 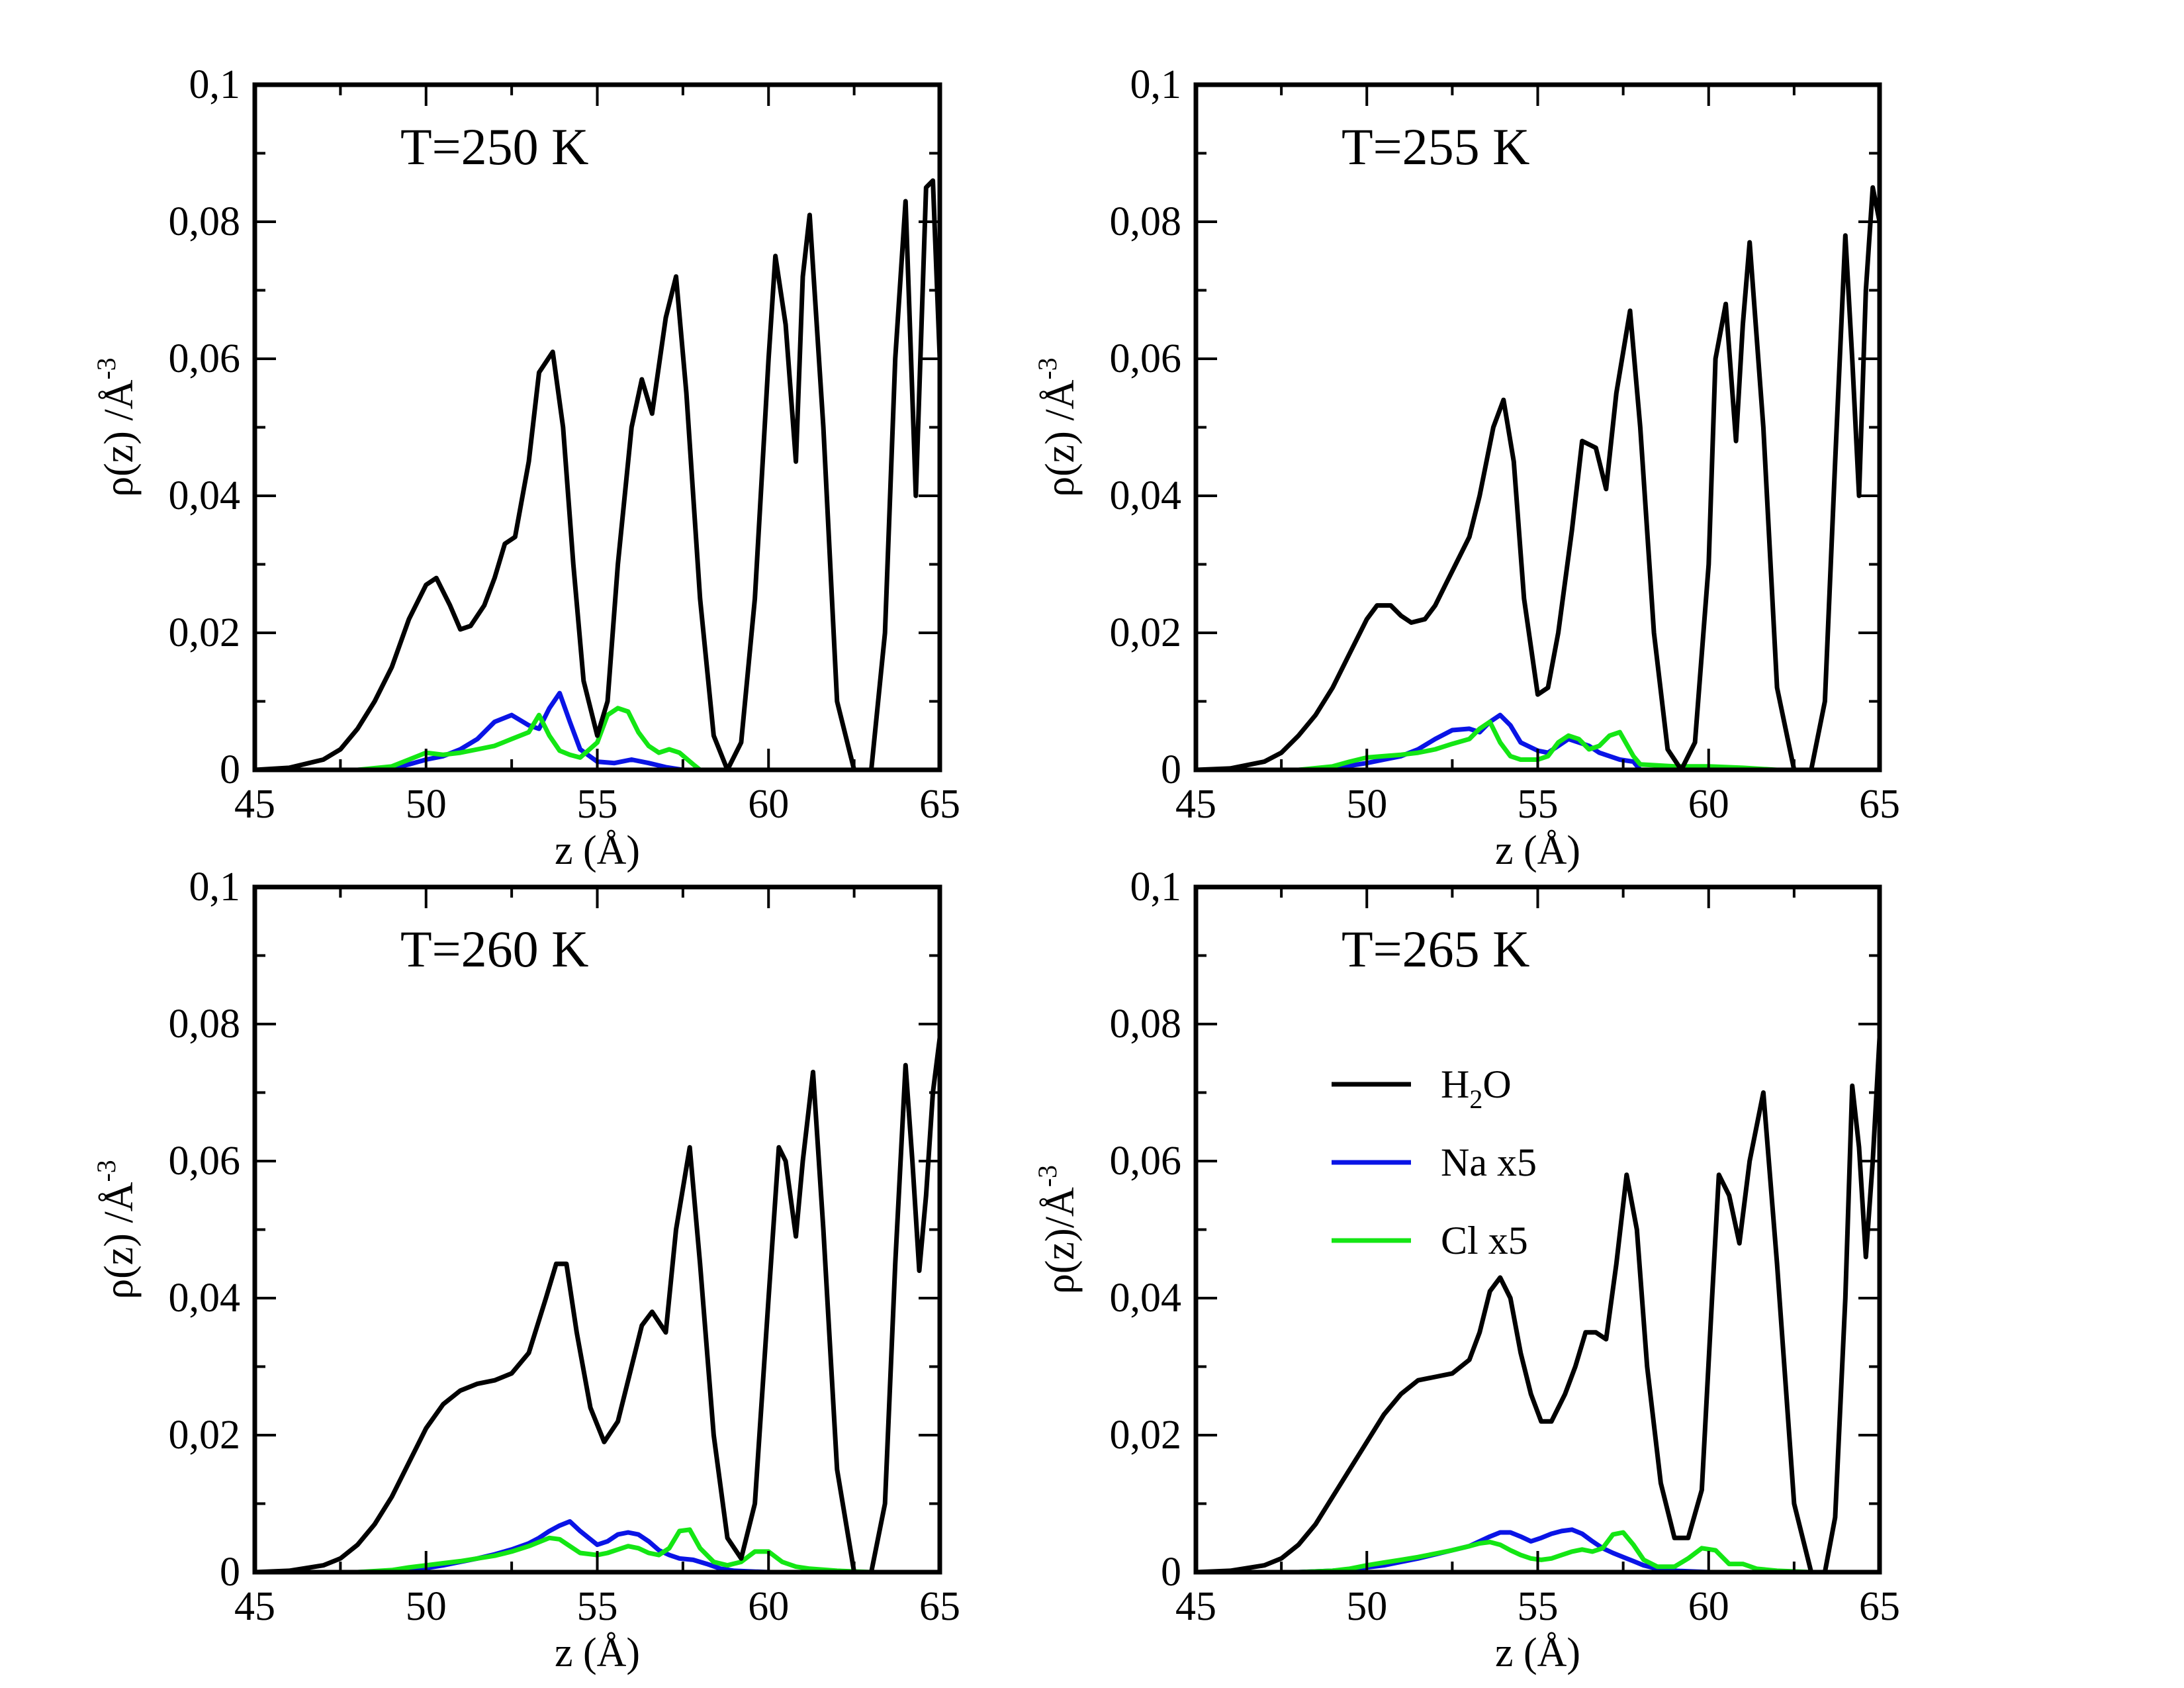 I want to click on legend-label: Cl x5, so click(x=1484, y=1240).